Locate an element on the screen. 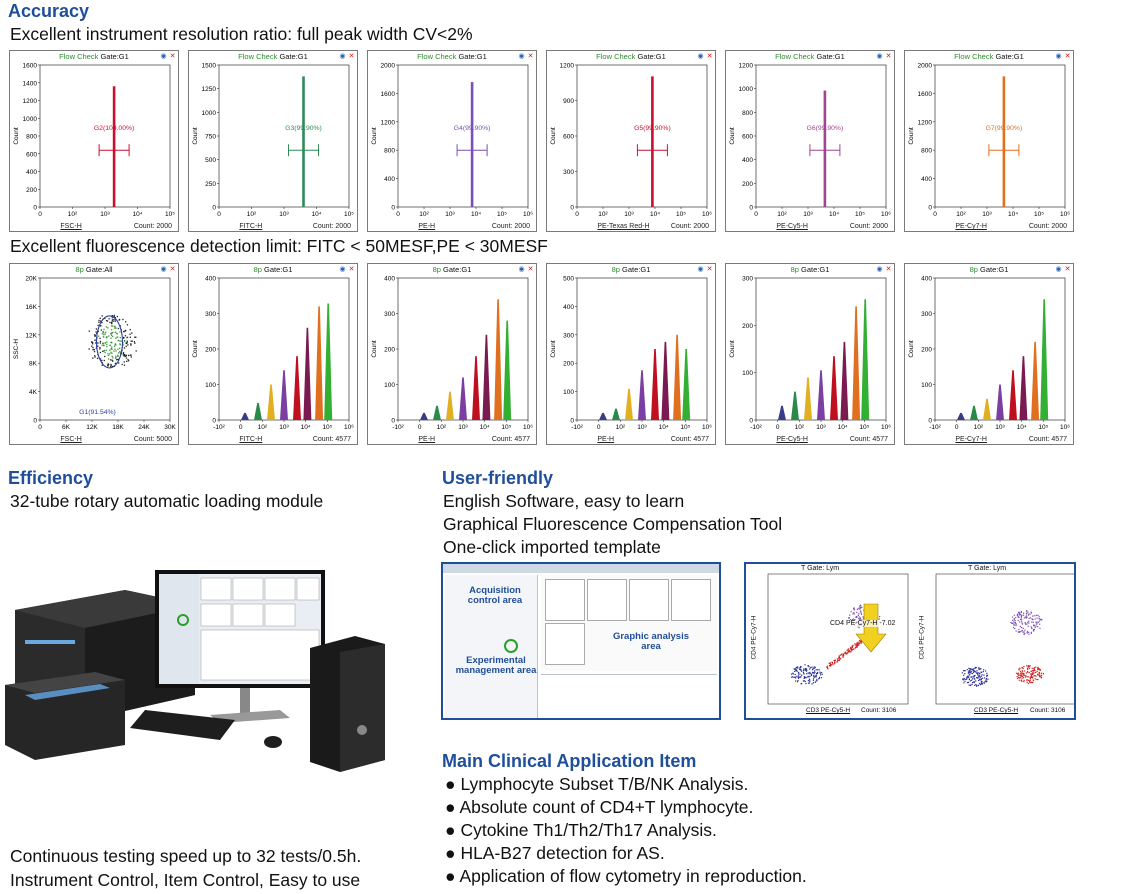  r1-1-title: Flow Check Gate:G1 is located at coordinates (273, 56).